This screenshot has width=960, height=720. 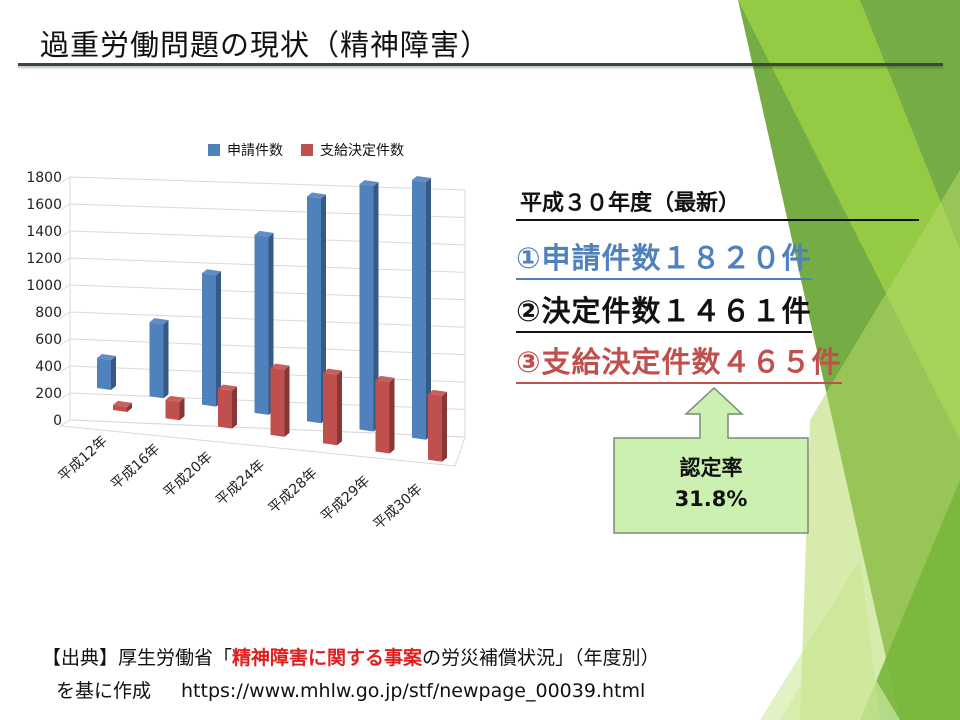 What do you see at coordinates (44, 205) in the screenshot?
I see `y-tick-label: 1600` at bounding box center [44, 205].